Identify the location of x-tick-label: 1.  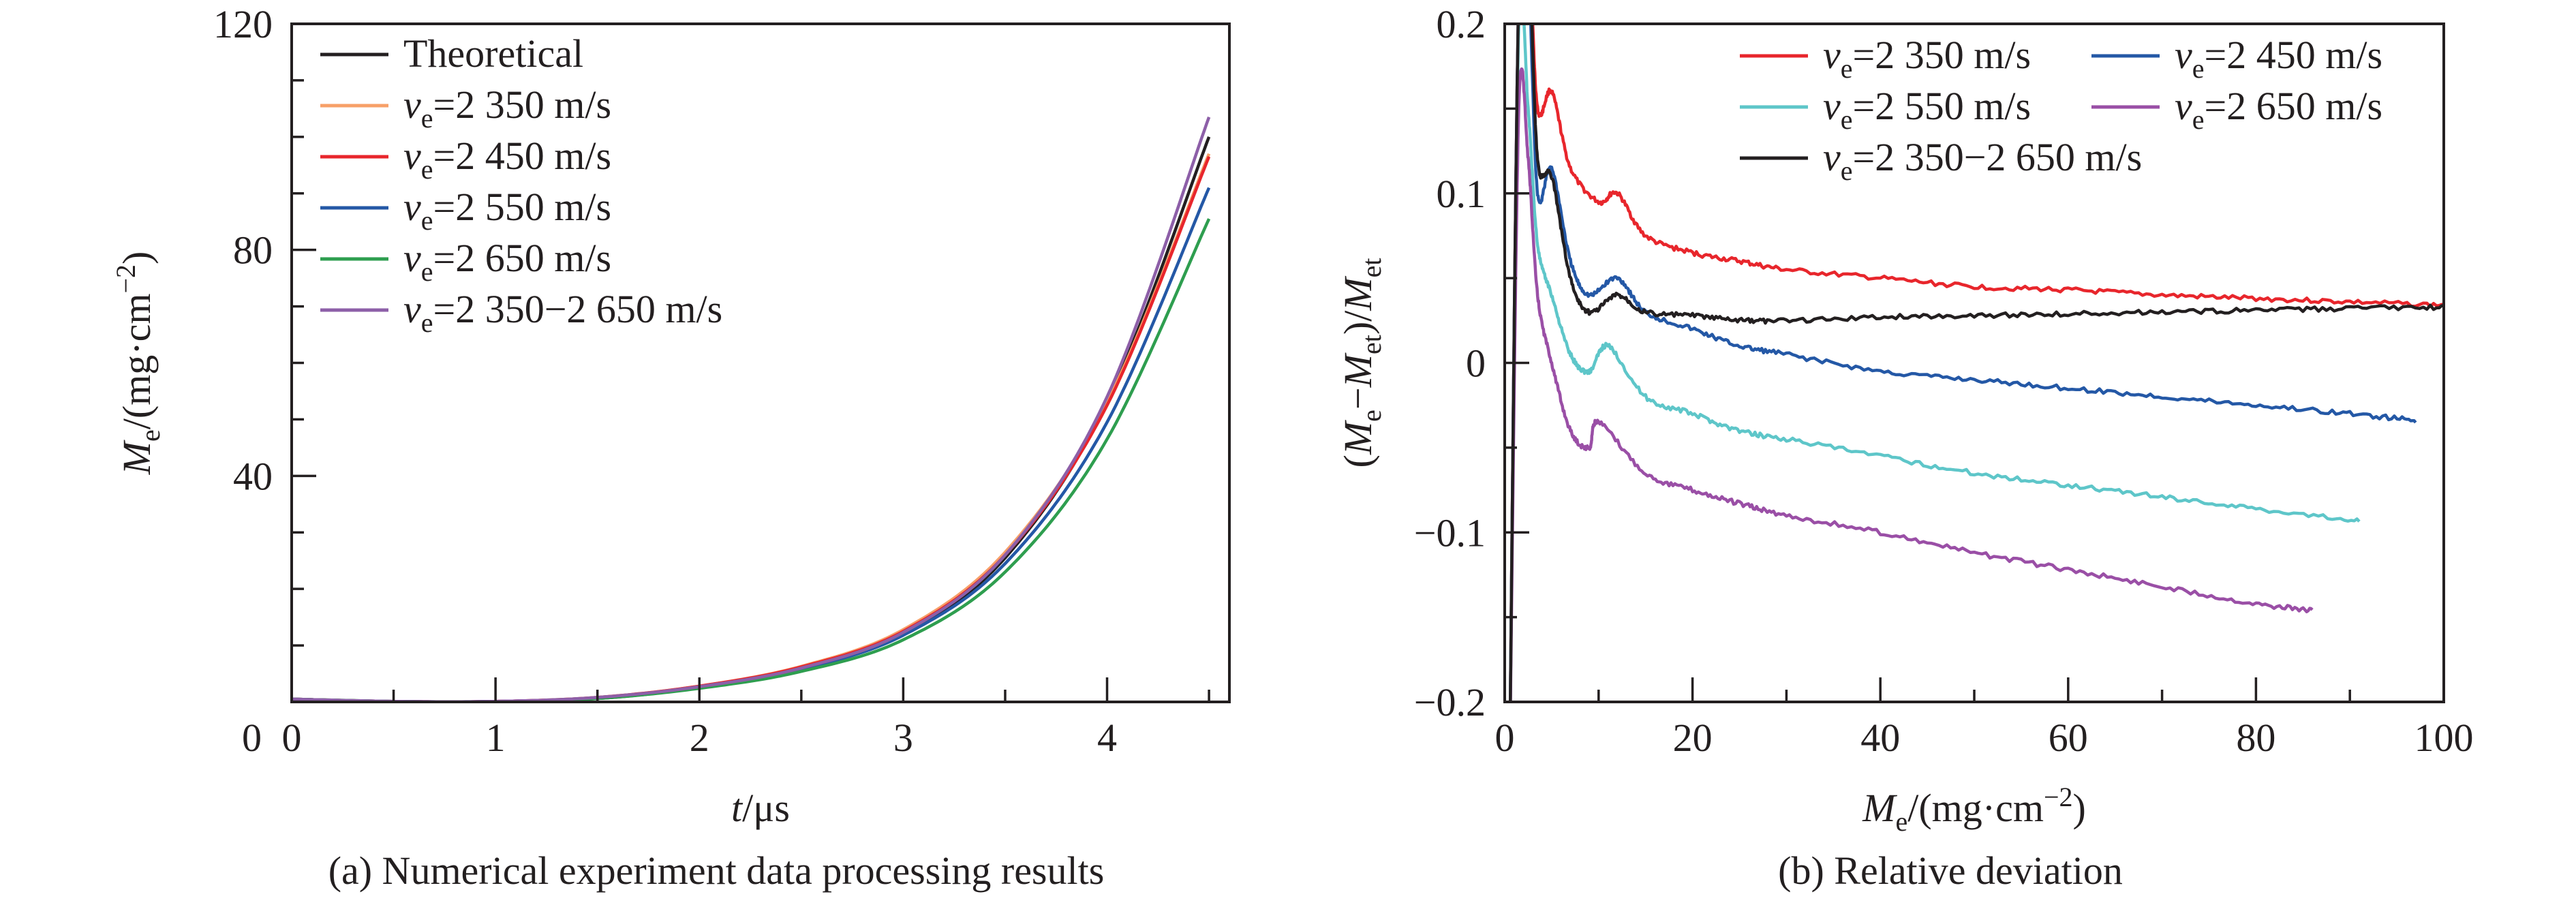
(496, 738).